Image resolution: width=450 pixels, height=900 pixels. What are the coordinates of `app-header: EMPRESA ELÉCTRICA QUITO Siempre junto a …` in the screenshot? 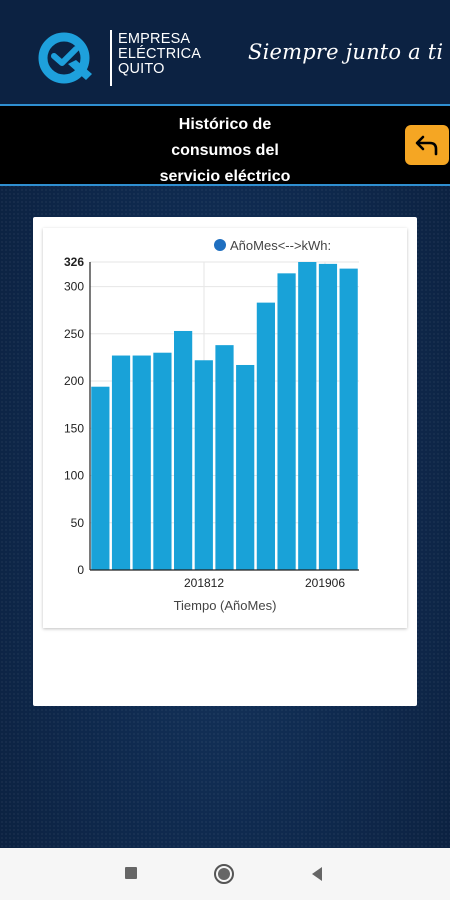 It's located at (225, 52).